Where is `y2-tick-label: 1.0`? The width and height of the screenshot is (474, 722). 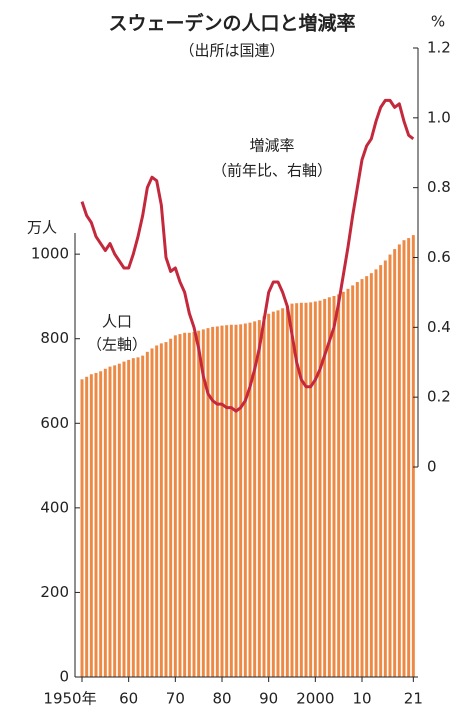
y2-tick-label: 1.0 is located at coordinates (439, 117).